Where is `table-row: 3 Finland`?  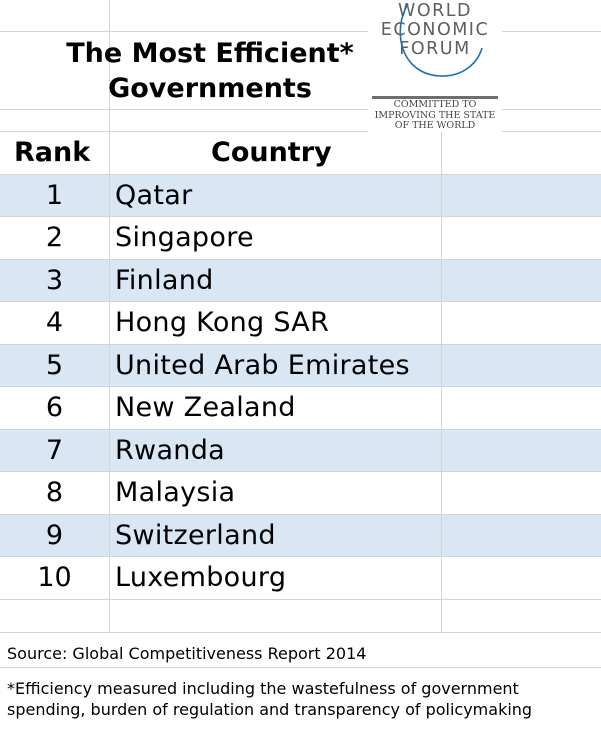
table-row: 3 Finland is located at coordinates (300, 281).